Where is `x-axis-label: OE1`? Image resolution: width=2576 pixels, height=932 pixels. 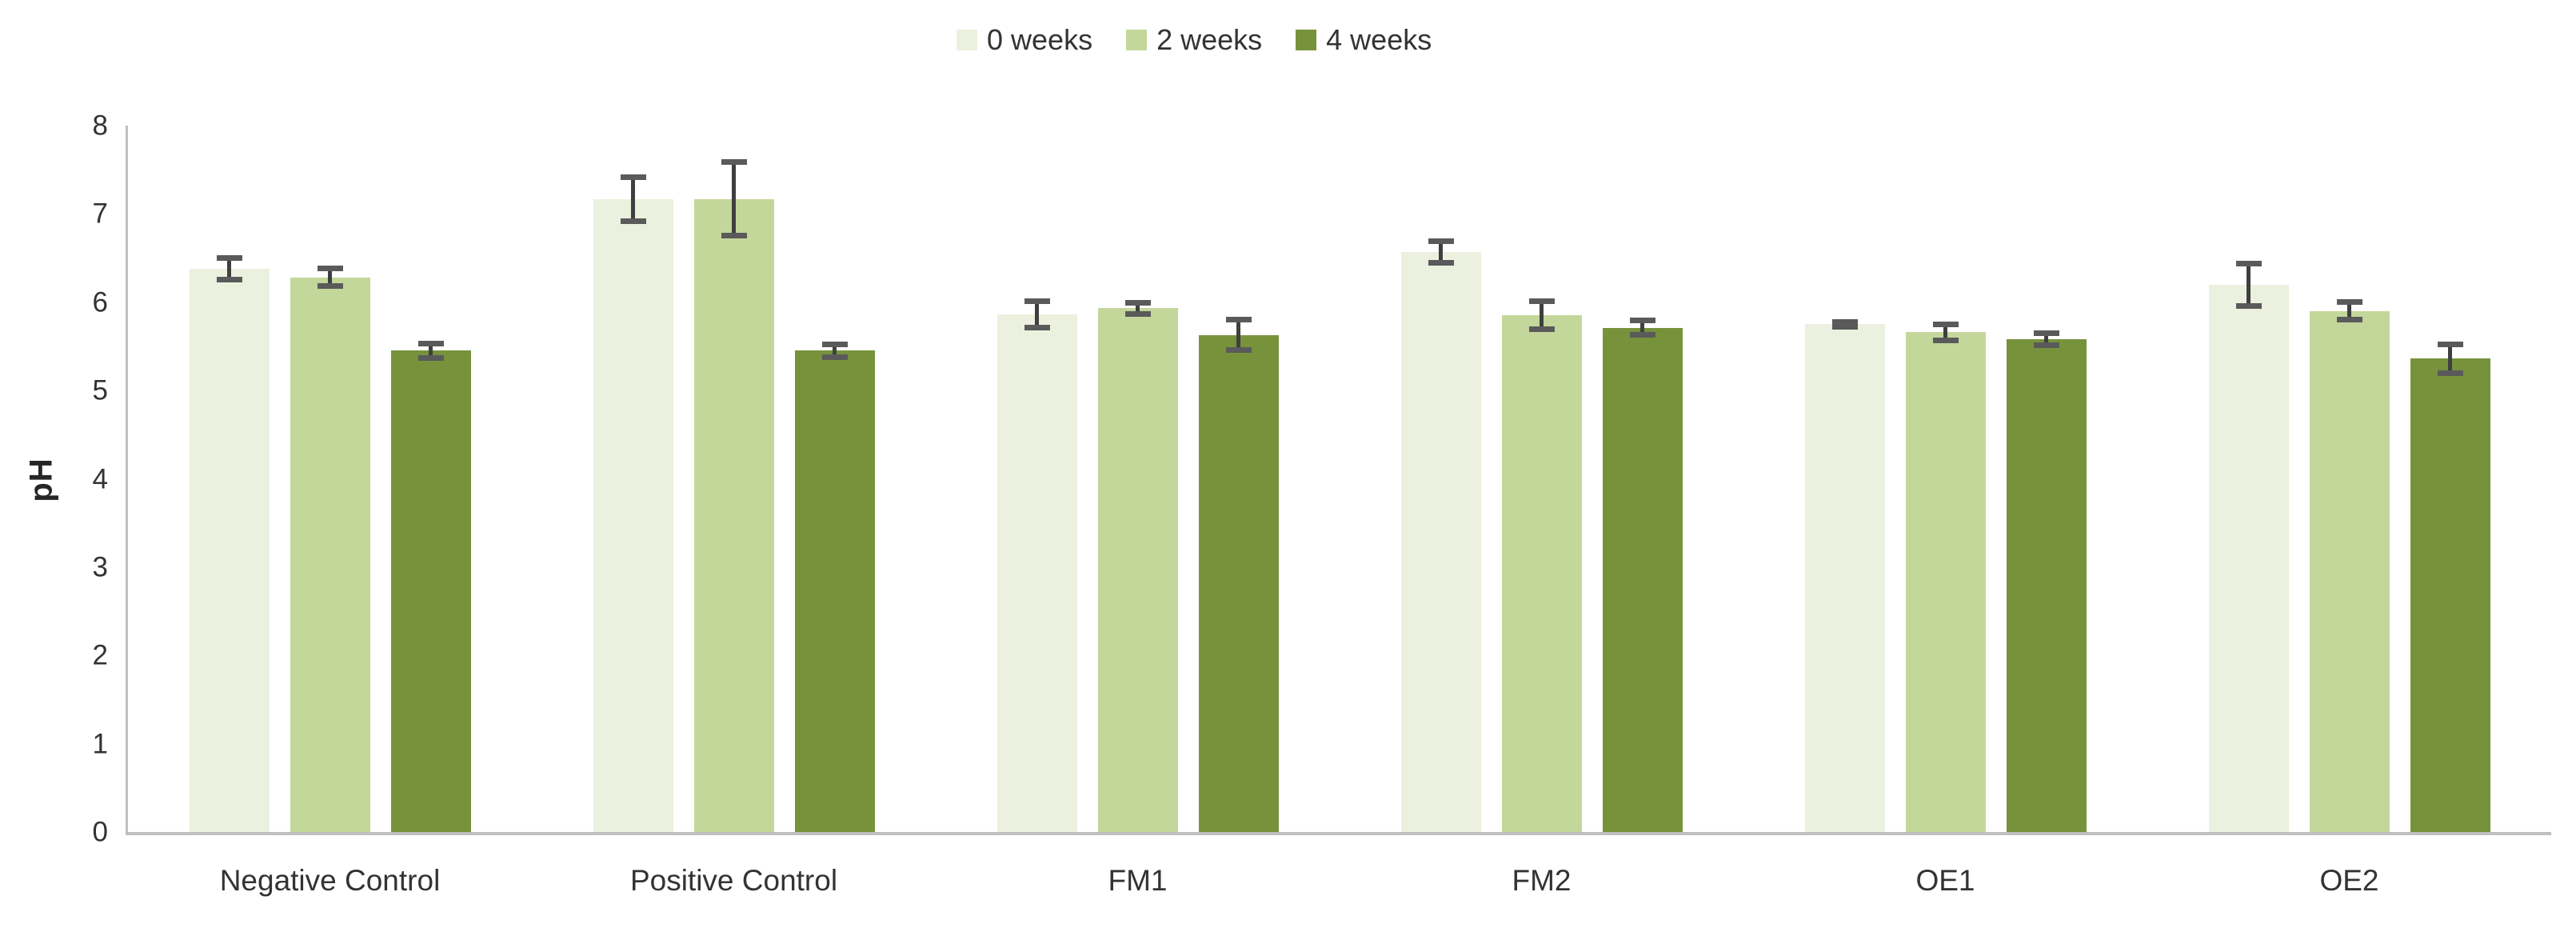 x-axis-label: OE1 is located at coordinates (1945, 880).